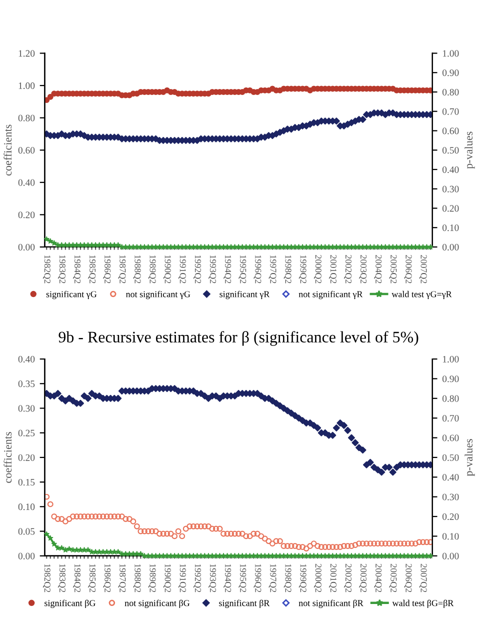  What do you see at coordinates (26, 150) in the screenshot?
I see `y-tick-label: 0.60` at bounding box center [26, 150].